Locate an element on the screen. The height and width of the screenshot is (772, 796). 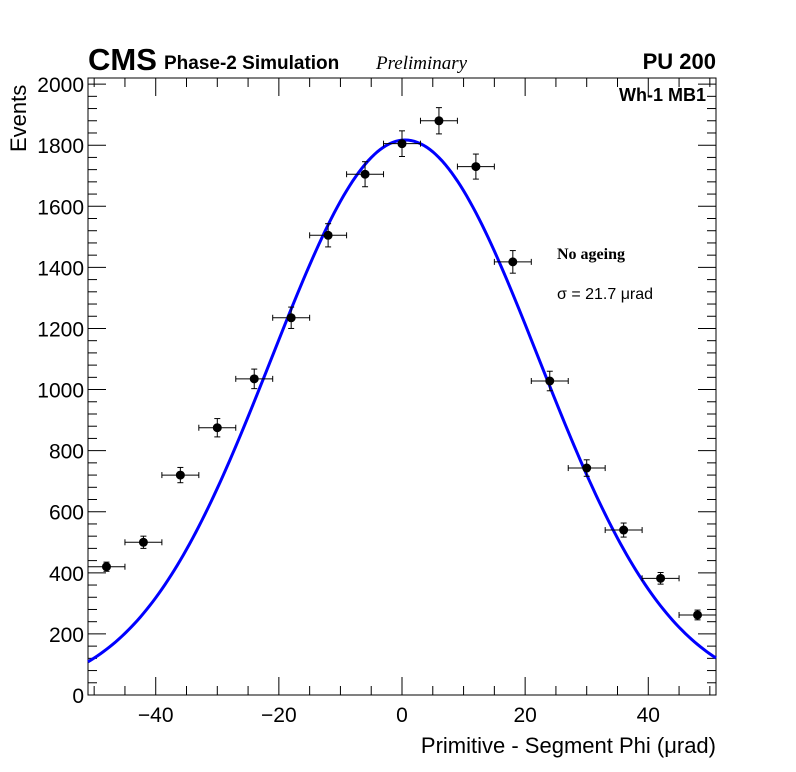
y-tick-label: 600 is located at coordinates (66, 513).